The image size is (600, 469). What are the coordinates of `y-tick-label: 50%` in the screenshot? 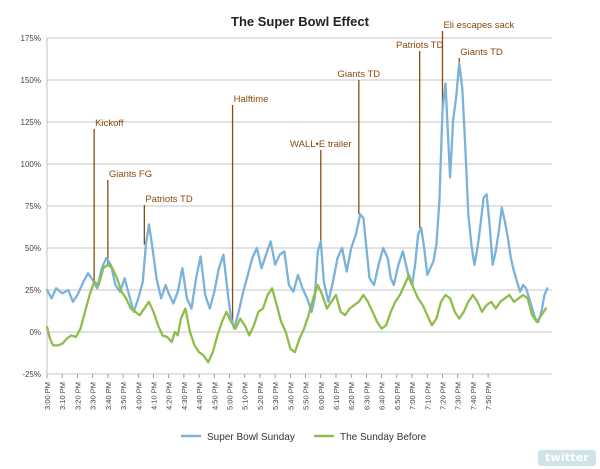 It's located at (33, 248).